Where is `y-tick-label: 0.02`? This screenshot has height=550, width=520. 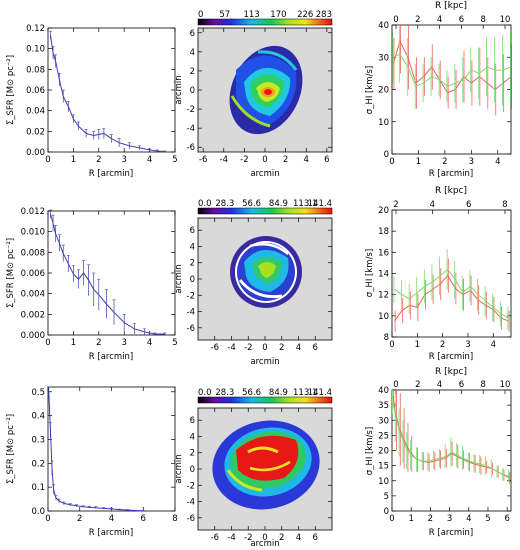 y-tick-label: 0.02 is located at coordinates (35, 132).